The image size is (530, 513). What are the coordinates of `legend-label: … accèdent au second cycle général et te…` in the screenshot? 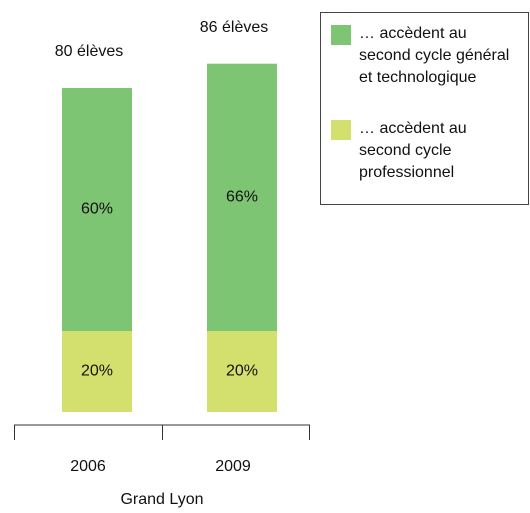 It's located at (434, 55).